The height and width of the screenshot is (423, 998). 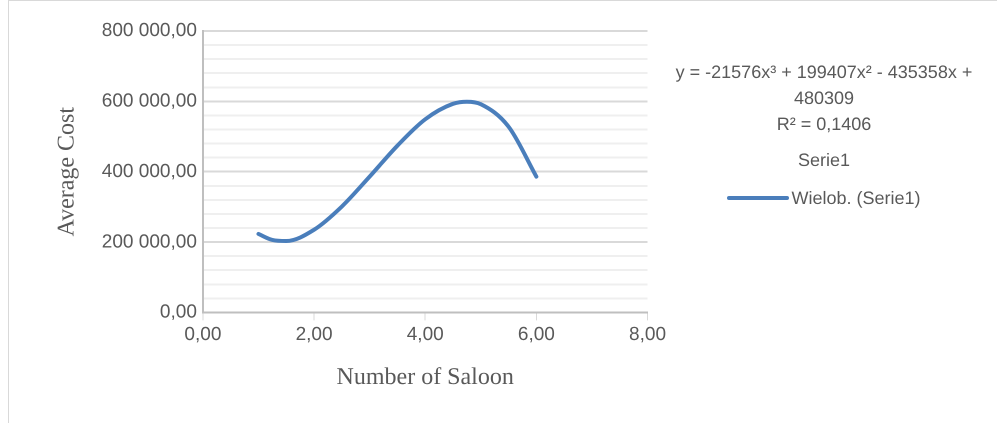 I want to click on x-tick-label: 4,00, so click(x=425, y=335).